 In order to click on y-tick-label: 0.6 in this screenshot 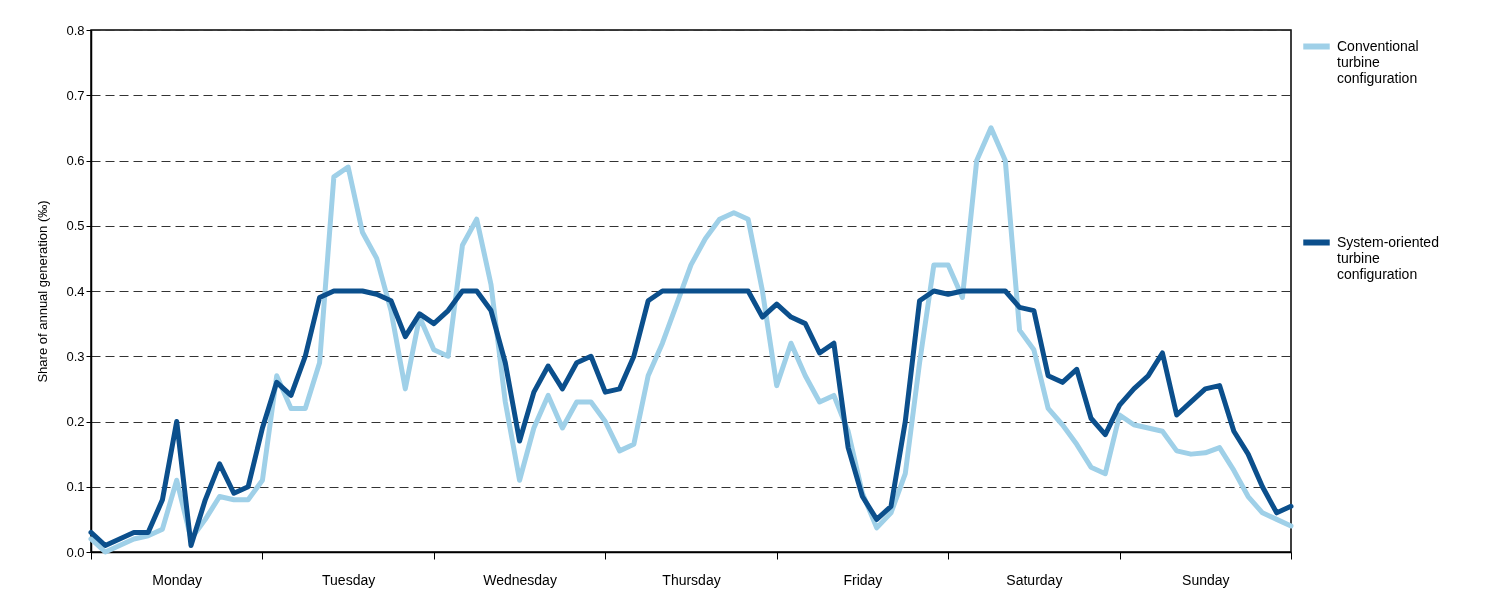, I will do `click(75, 160)`.